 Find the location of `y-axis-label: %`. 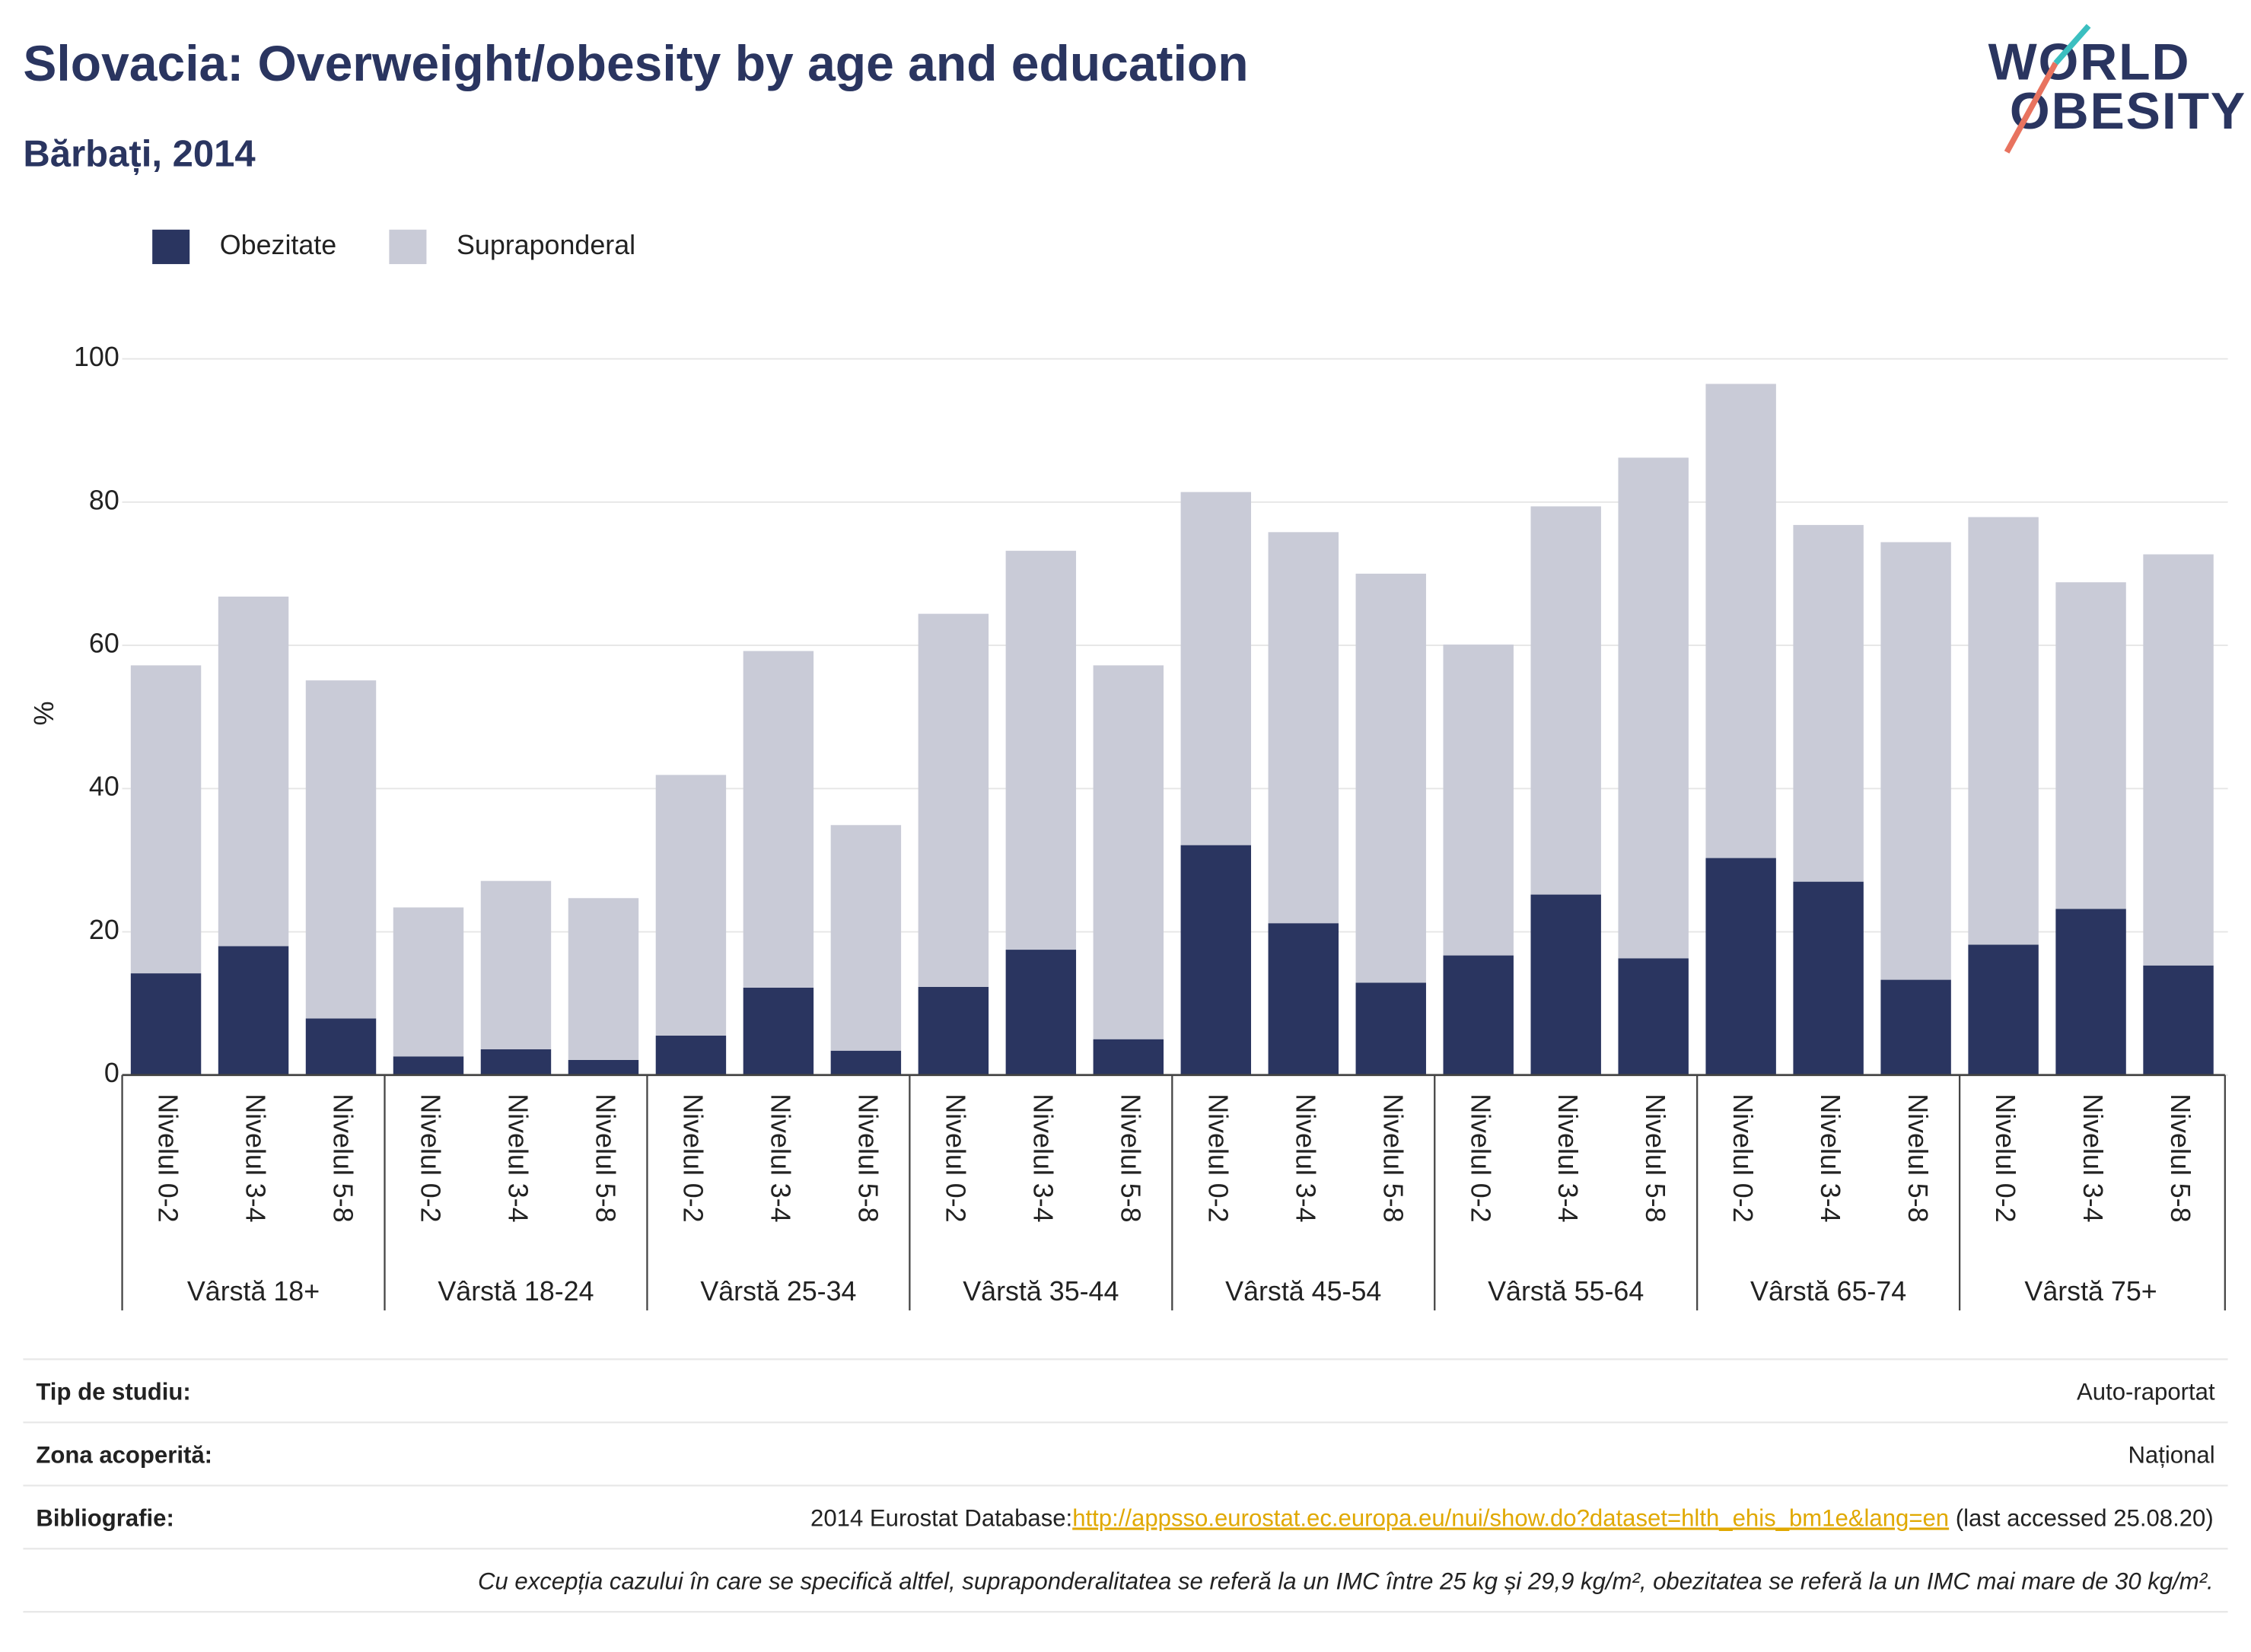

y-axis-label: % is located at coordinates (44, 714).